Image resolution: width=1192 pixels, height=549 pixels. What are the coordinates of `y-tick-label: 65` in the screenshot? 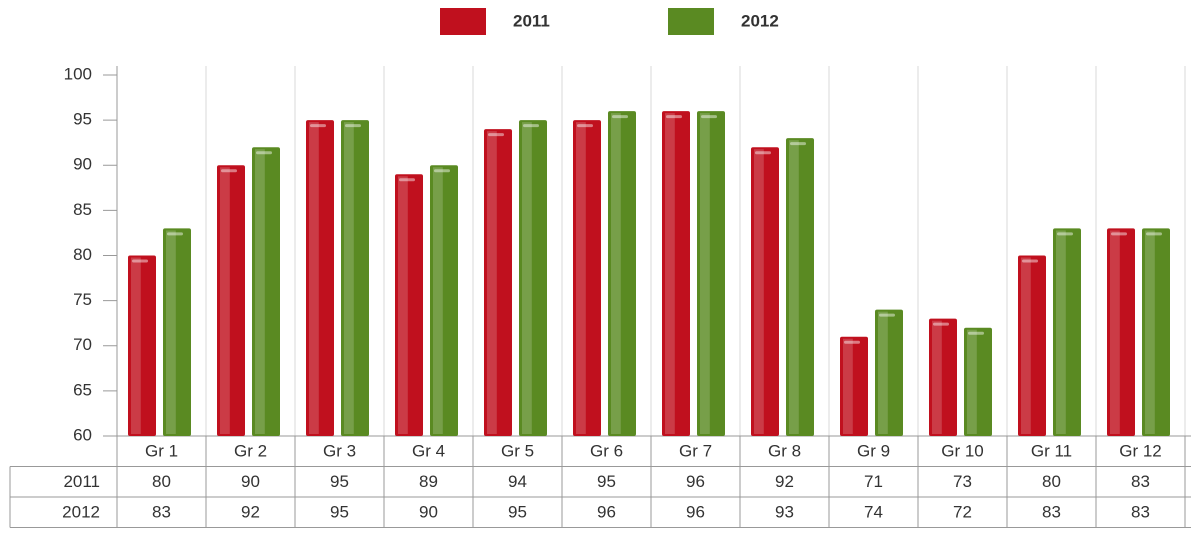 It's located at (82, 389).